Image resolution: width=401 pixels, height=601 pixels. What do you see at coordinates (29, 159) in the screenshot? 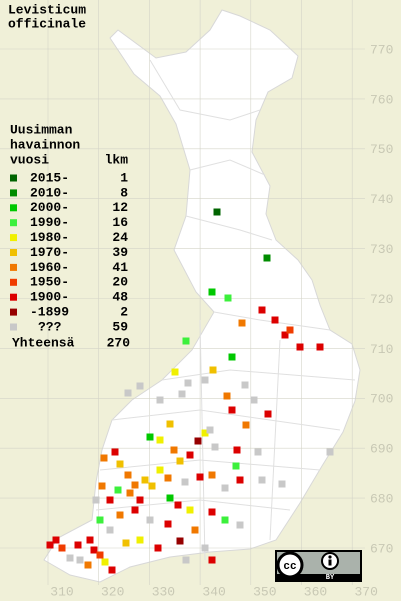
I see `legend-header: vuosi` at bounding box center [29, 159].